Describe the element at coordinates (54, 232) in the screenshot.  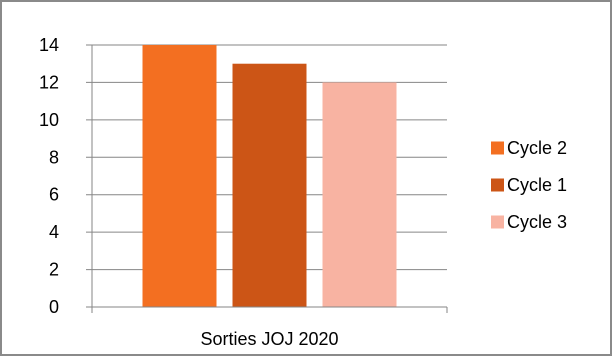
I see `y-tick-label: 4` at that location.